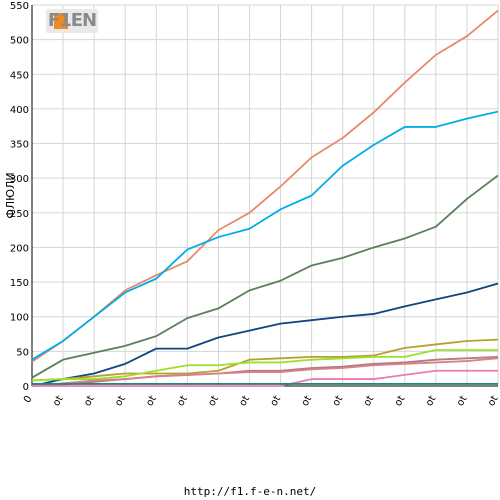  Describe the element at coordinates (22, 352) in the screenshot. I see `y-tick-label: 50` at that location.